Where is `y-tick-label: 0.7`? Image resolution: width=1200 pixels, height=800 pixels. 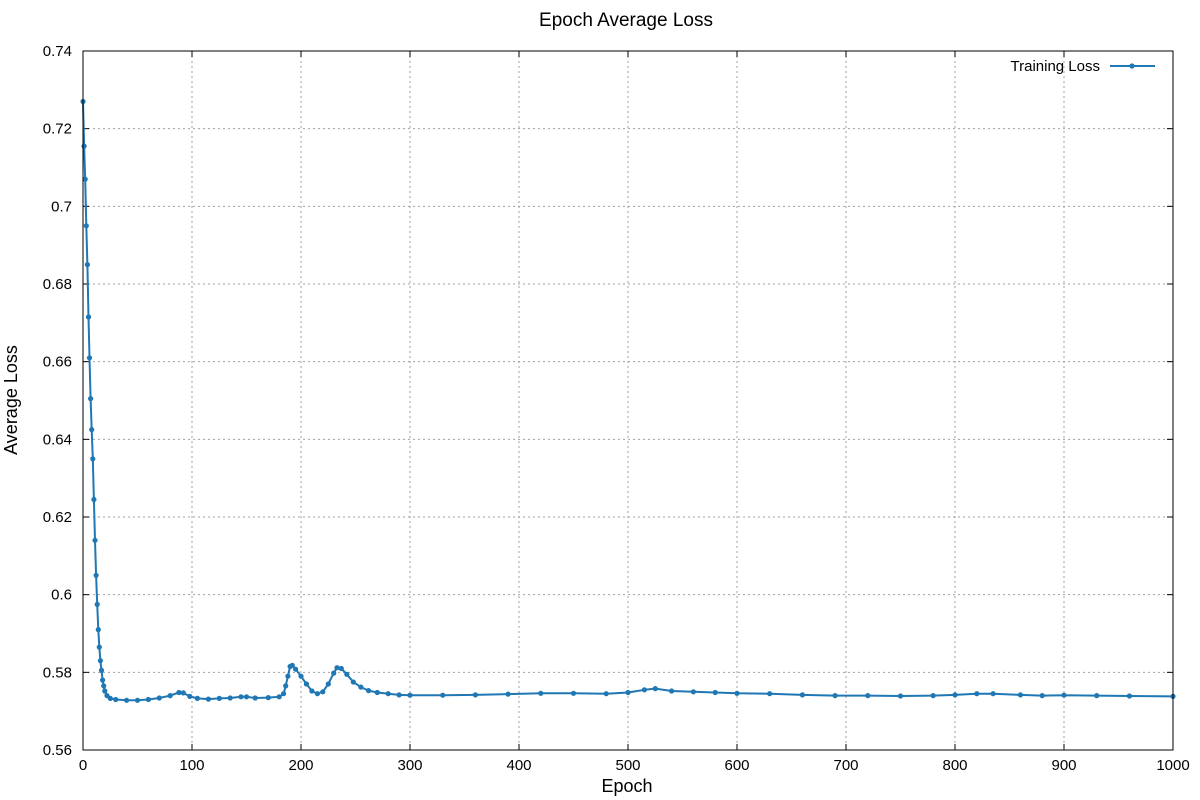
y-tick-label: 0.7 is located at coordinates (61, 206).